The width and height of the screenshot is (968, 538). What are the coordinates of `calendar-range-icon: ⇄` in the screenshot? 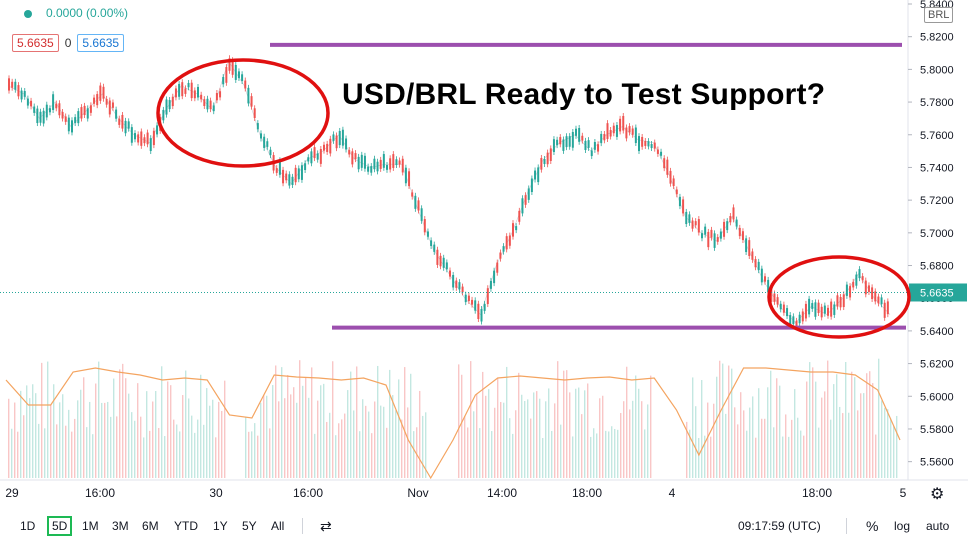 It's located at (326, 526).